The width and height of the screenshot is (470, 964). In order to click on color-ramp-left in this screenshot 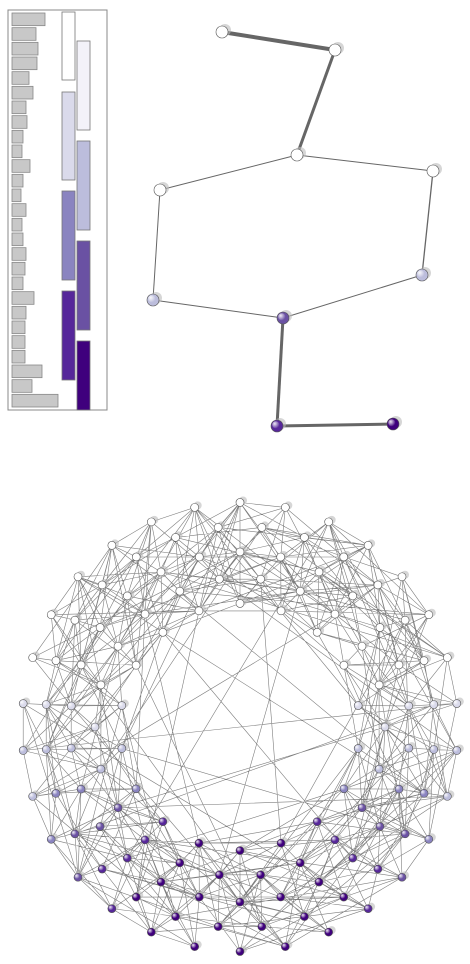, I will do `click(68, 196)`.